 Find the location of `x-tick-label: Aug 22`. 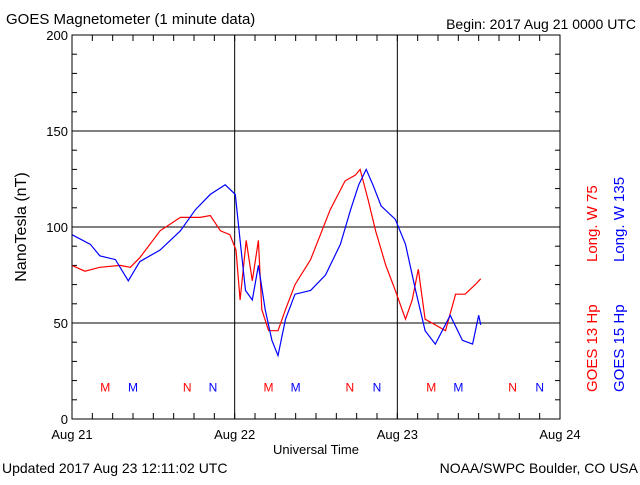

x-tick-label: Aug 22 is located at coordinates (234, 434).